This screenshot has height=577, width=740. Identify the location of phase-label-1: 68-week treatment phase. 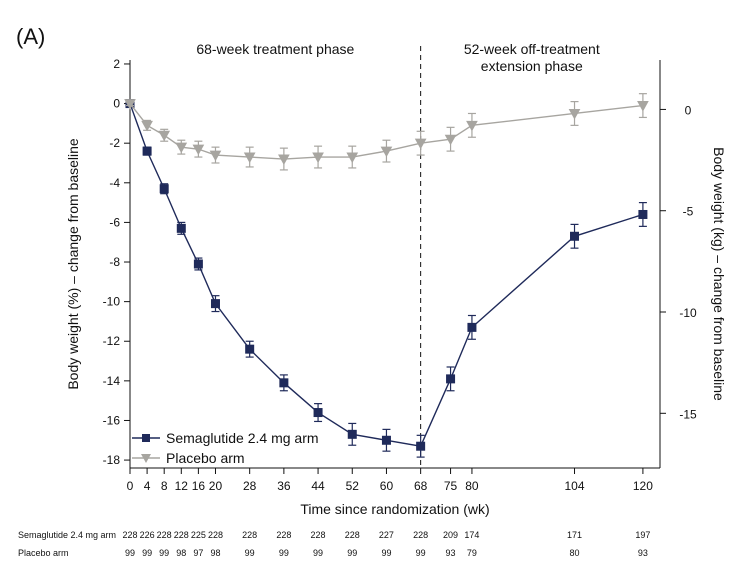
(275, 49).